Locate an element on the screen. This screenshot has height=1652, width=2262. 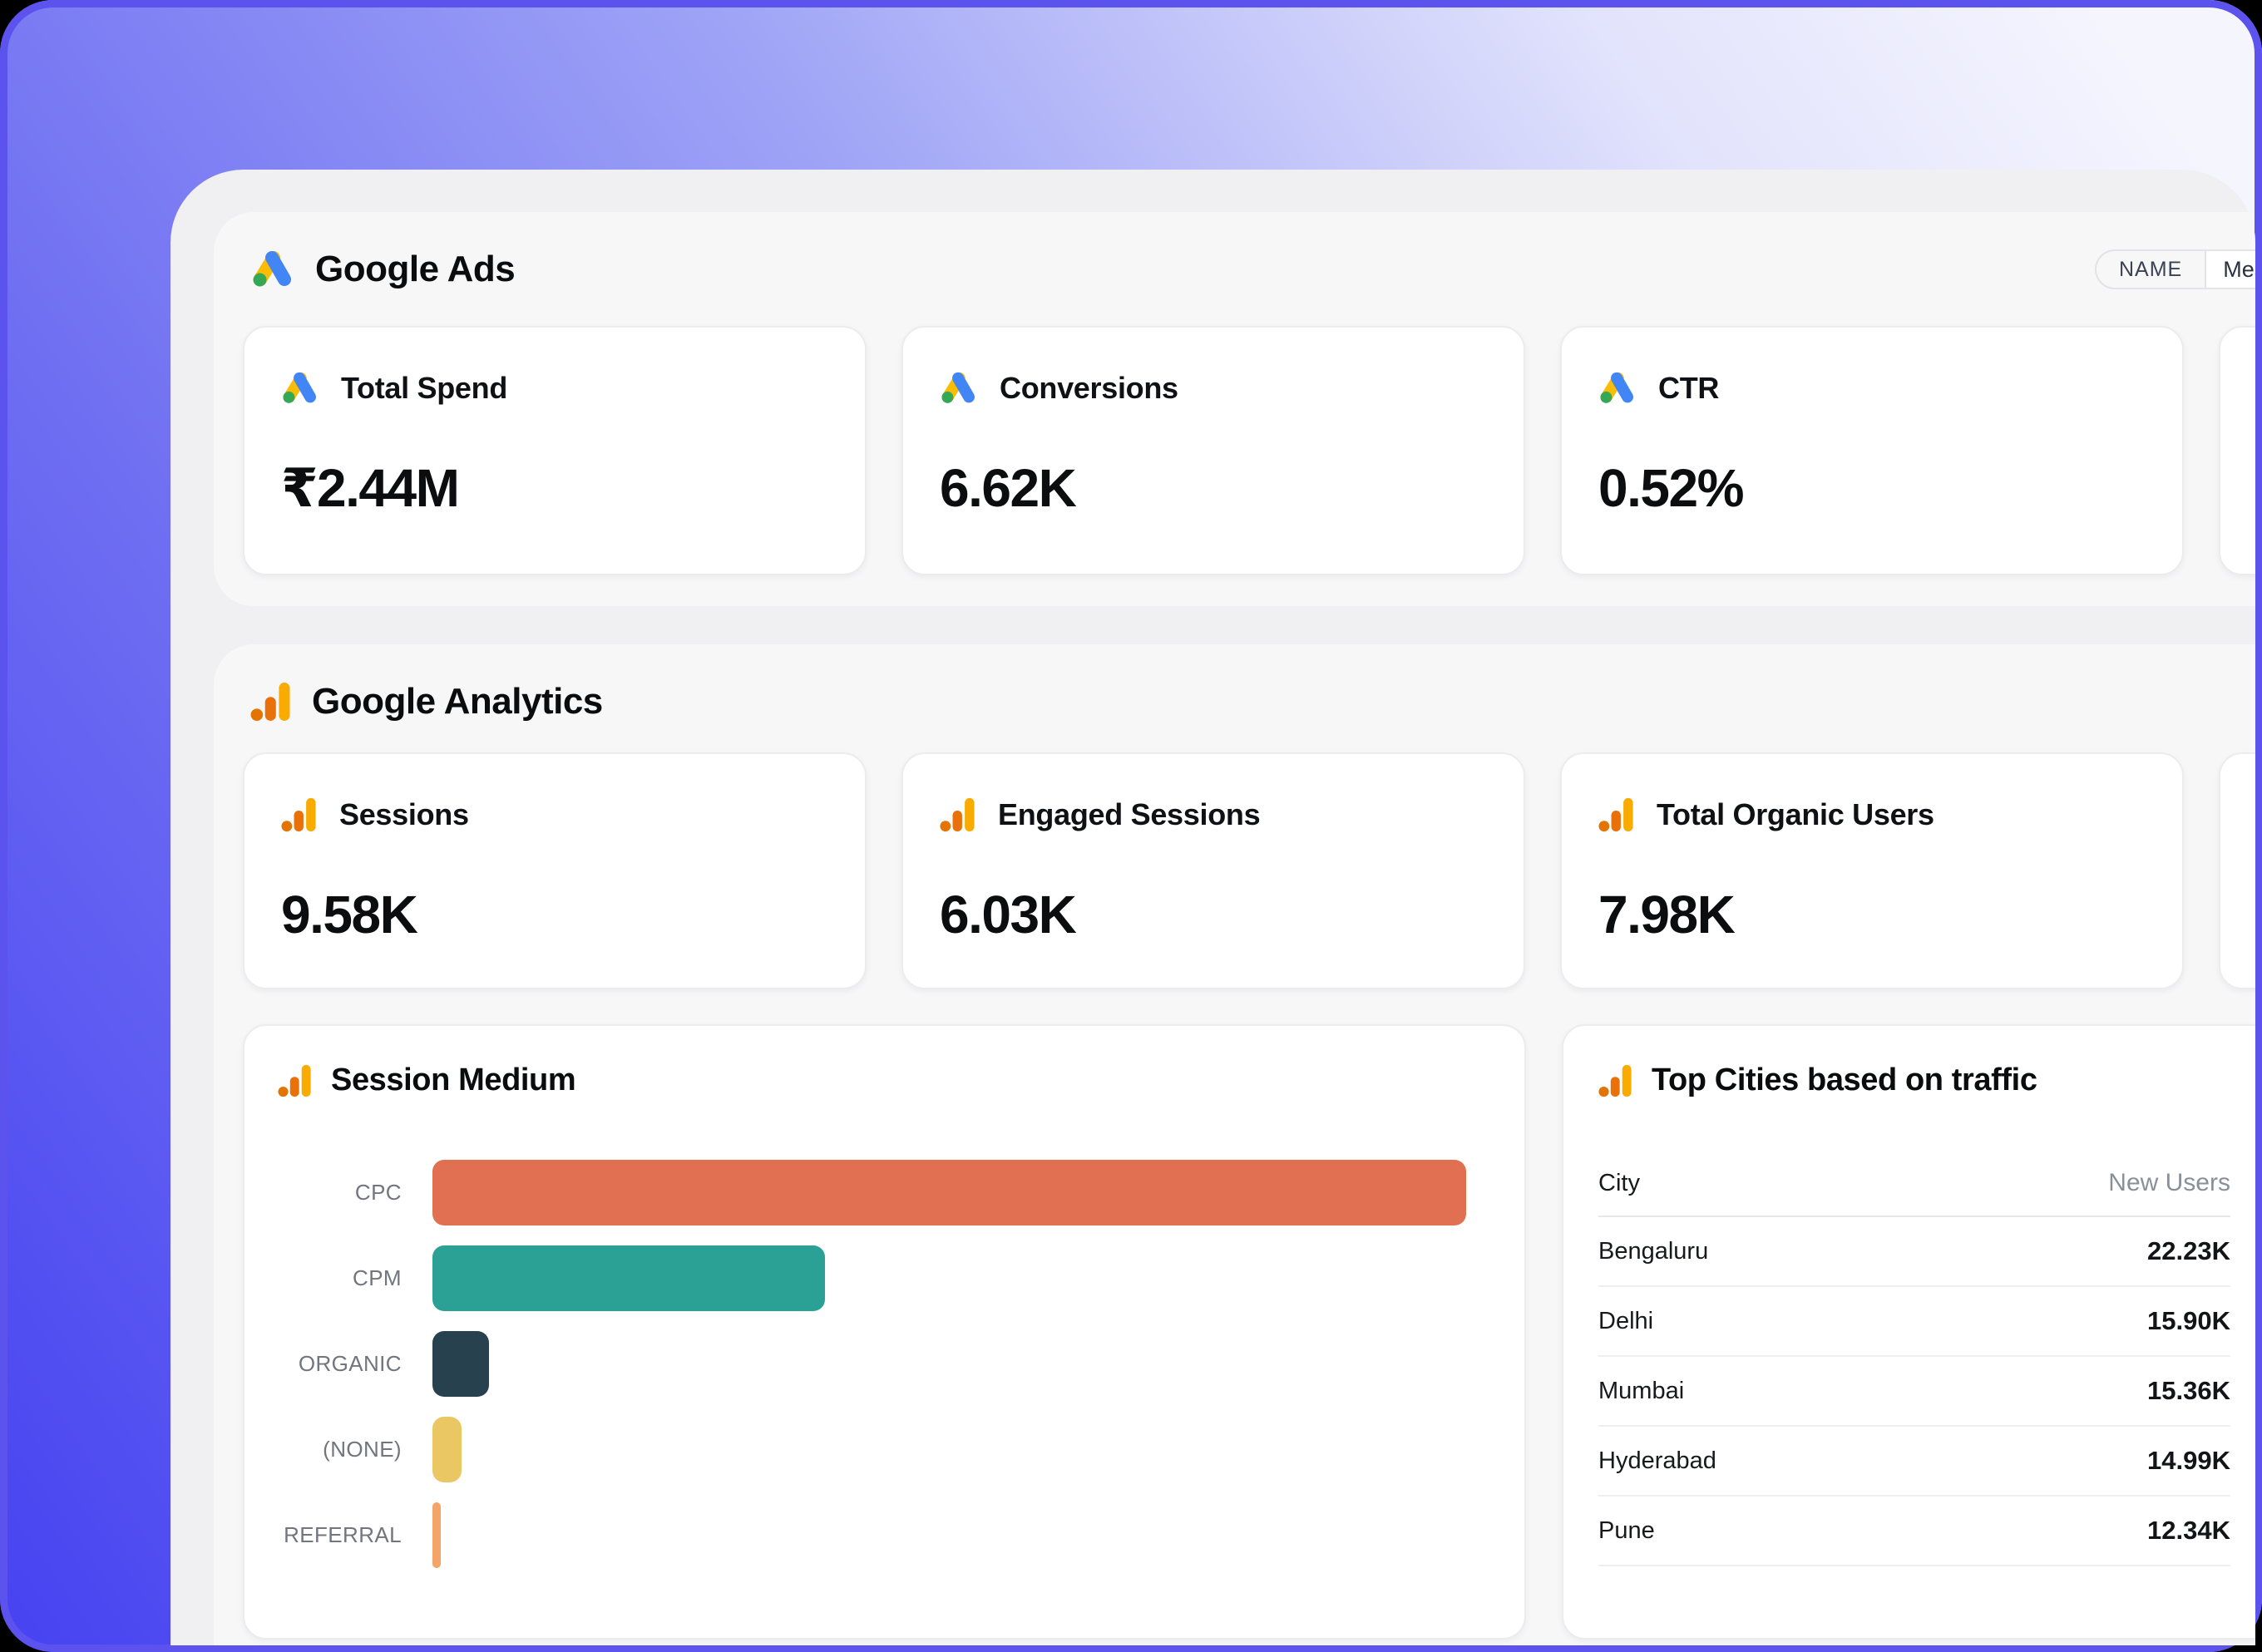
city-name: Mumbai is located at coordinates (1642, 1391).